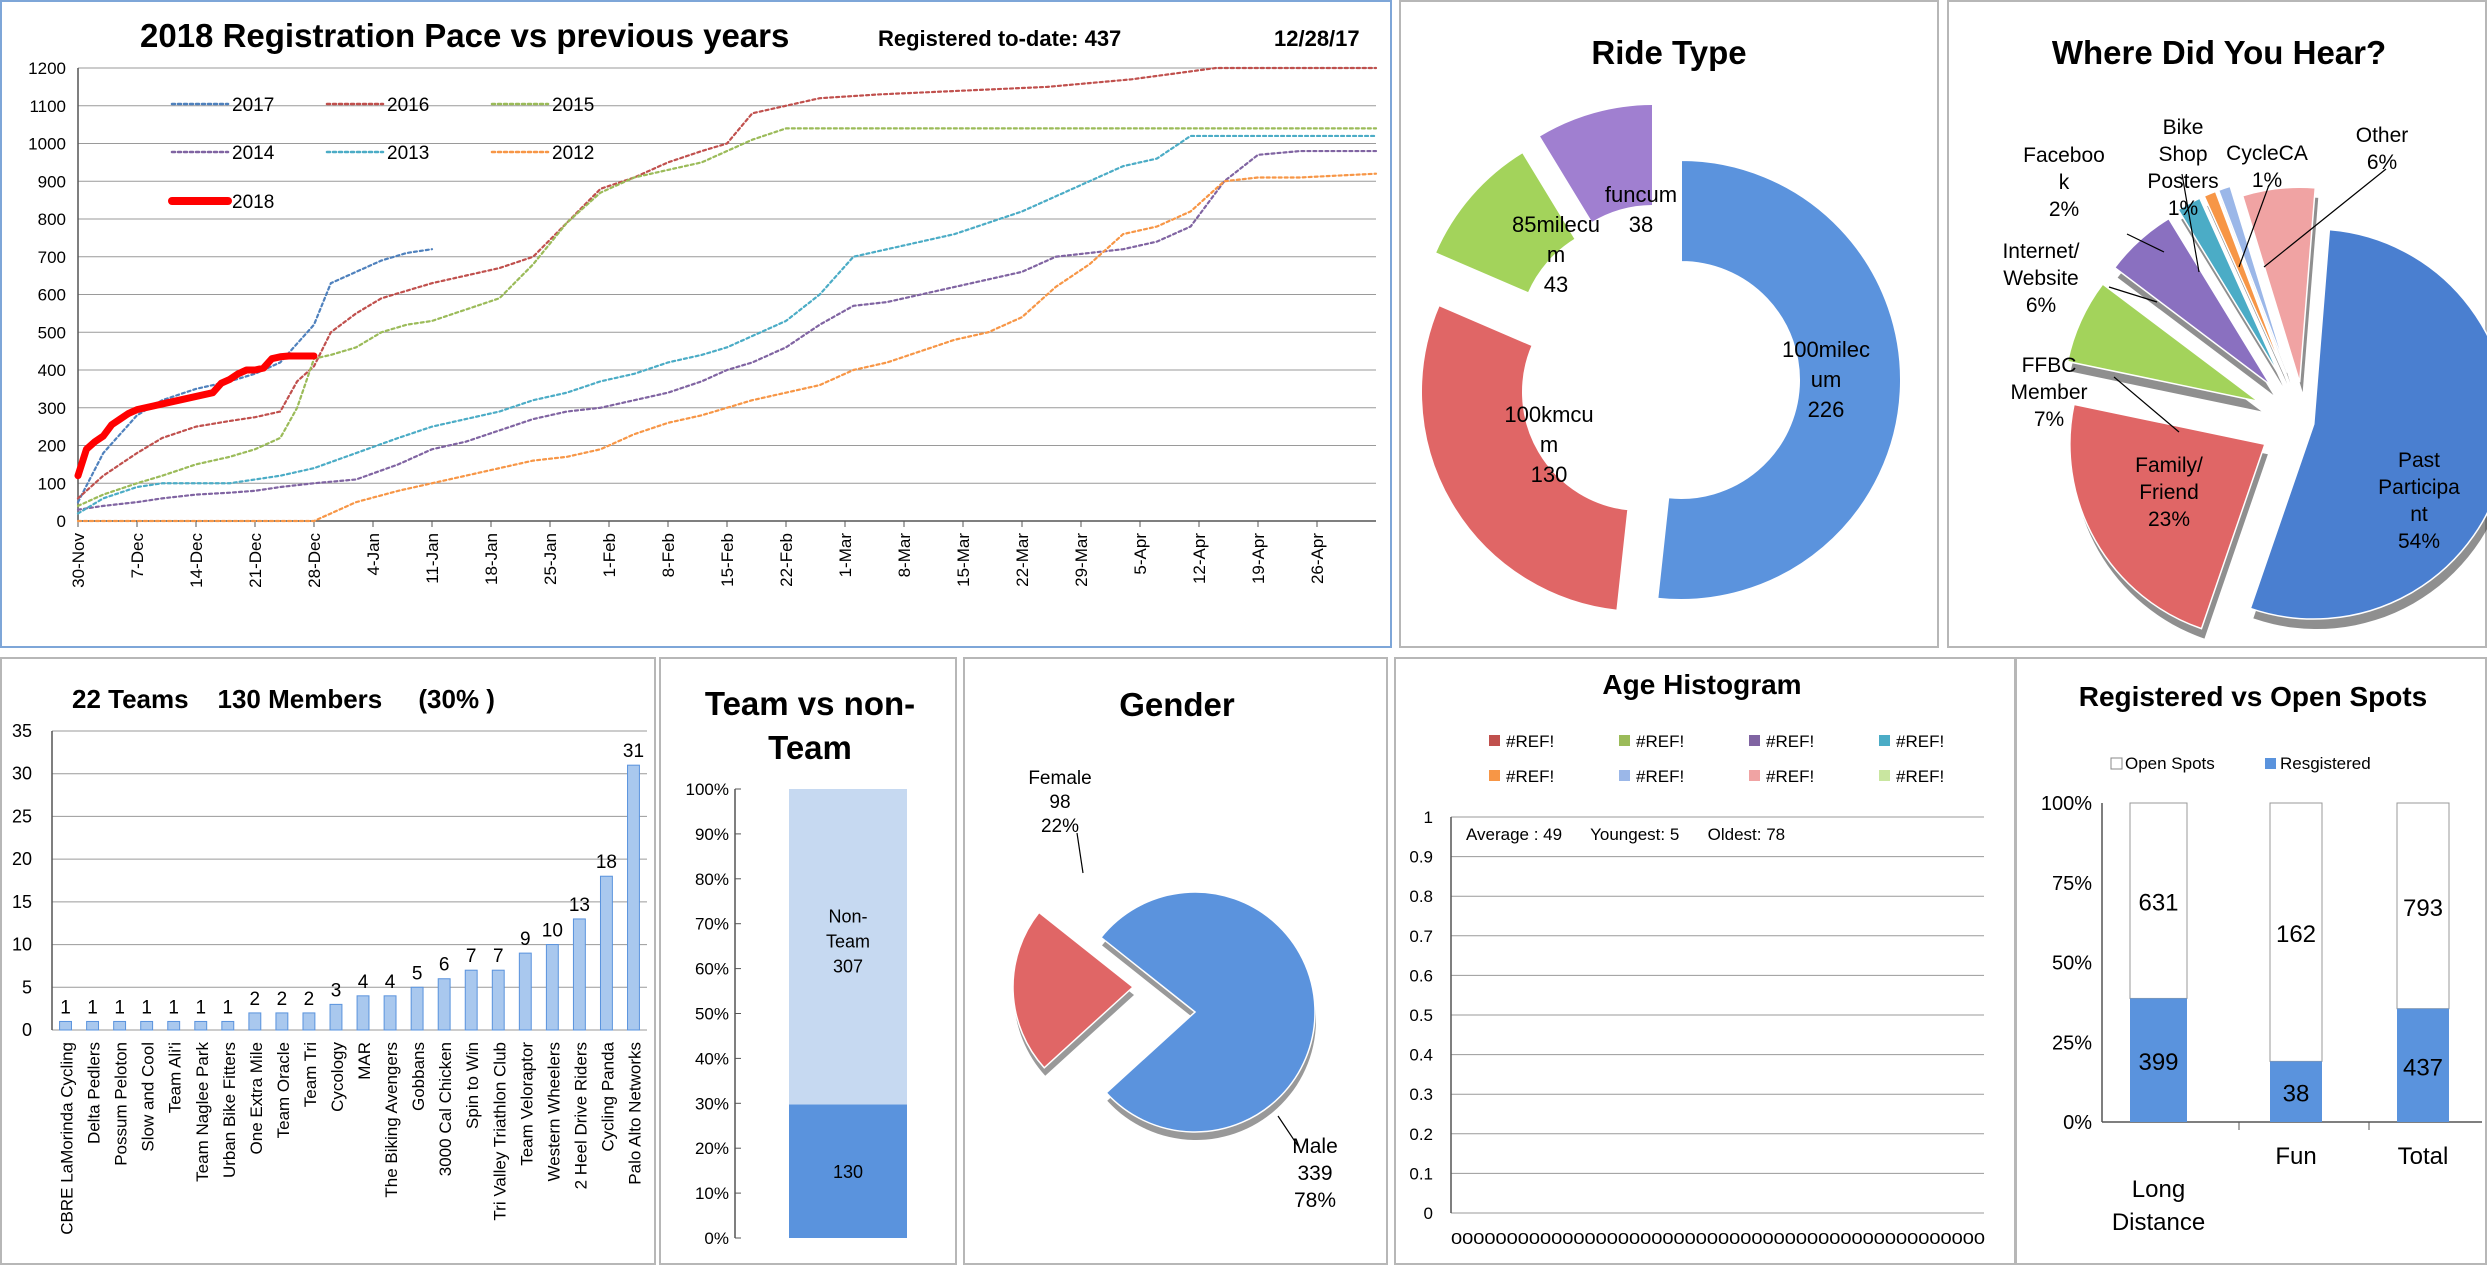 This screenshot has width=2487, height=1267. What do you see at coordinates (1177, 704) in the screenshot?
I see `gender-title: Gender` at bounding box center [1177, 704].